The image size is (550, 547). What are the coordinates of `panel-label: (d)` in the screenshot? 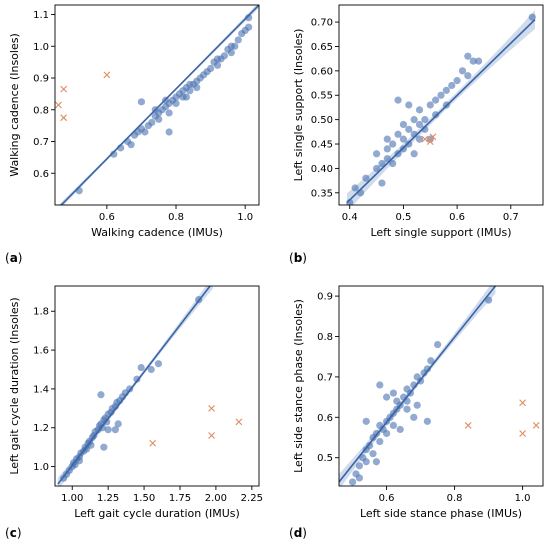 It's located at (298, 533).